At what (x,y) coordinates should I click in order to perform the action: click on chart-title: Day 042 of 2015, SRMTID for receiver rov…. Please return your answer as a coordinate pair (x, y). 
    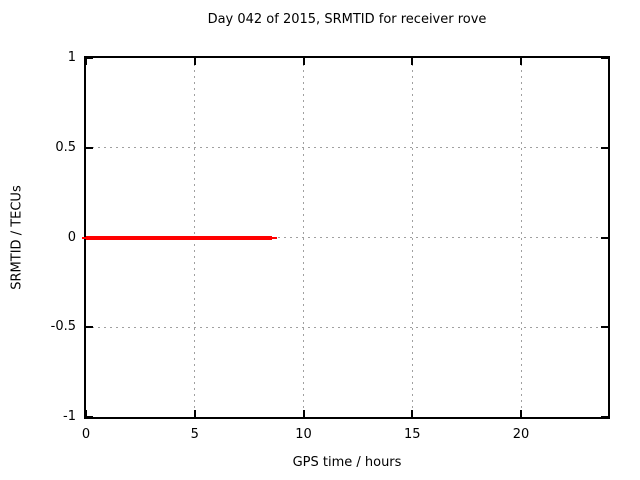
    Looking at the image, I should click on (347, 19).